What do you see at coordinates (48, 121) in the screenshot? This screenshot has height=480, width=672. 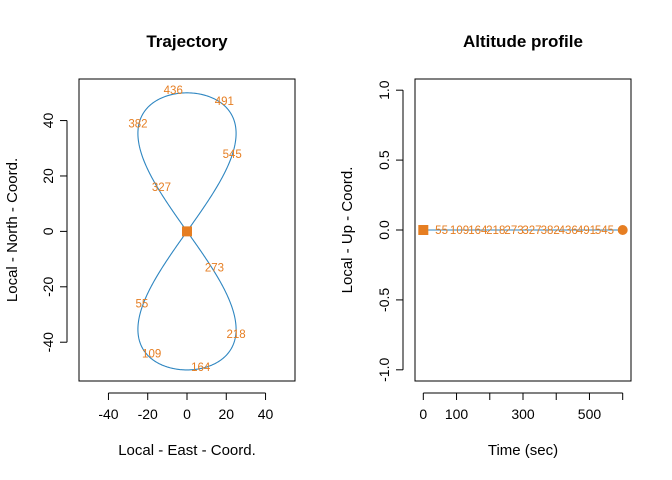 I see `trajectory-y-tick-label: 40` at bounding box center [48, 121].